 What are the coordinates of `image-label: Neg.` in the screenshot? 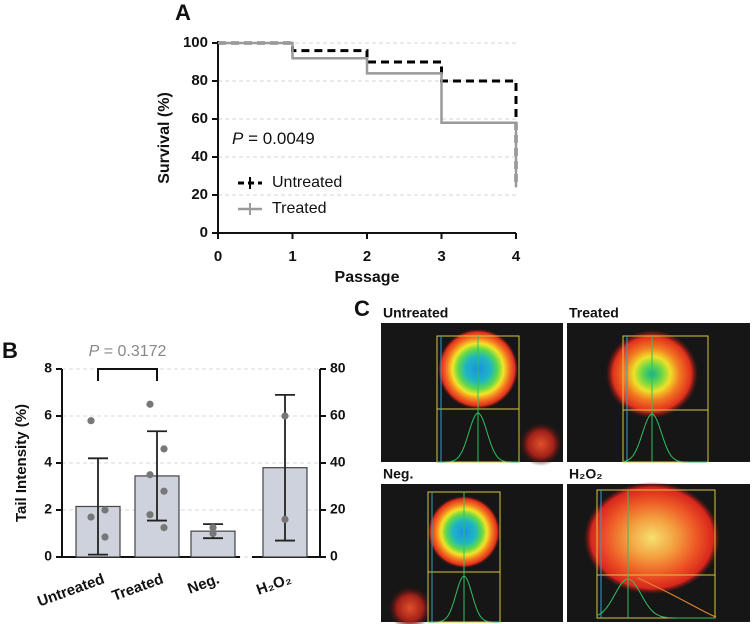 It's located at (398, 474).